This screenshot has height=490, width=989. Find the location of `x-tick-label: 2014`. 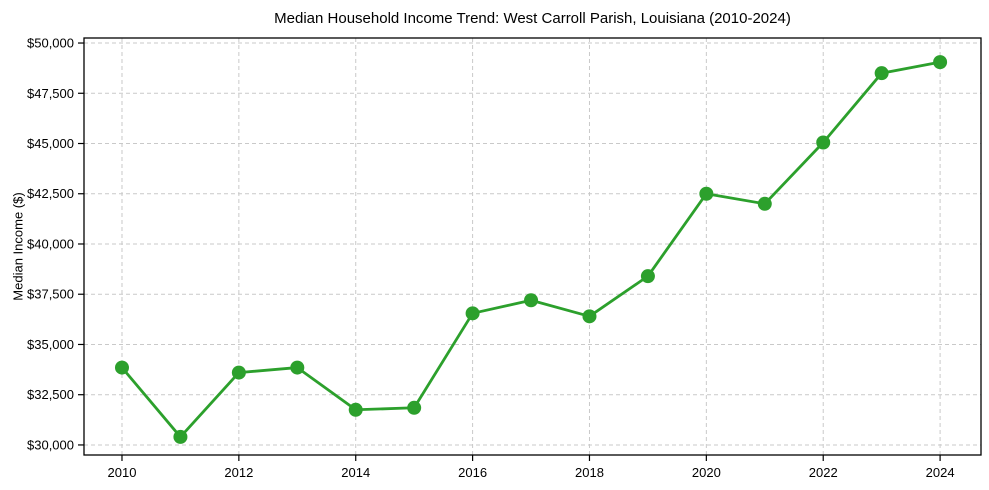

x-tick-label: 2014 is located at coordinates (355, 472).